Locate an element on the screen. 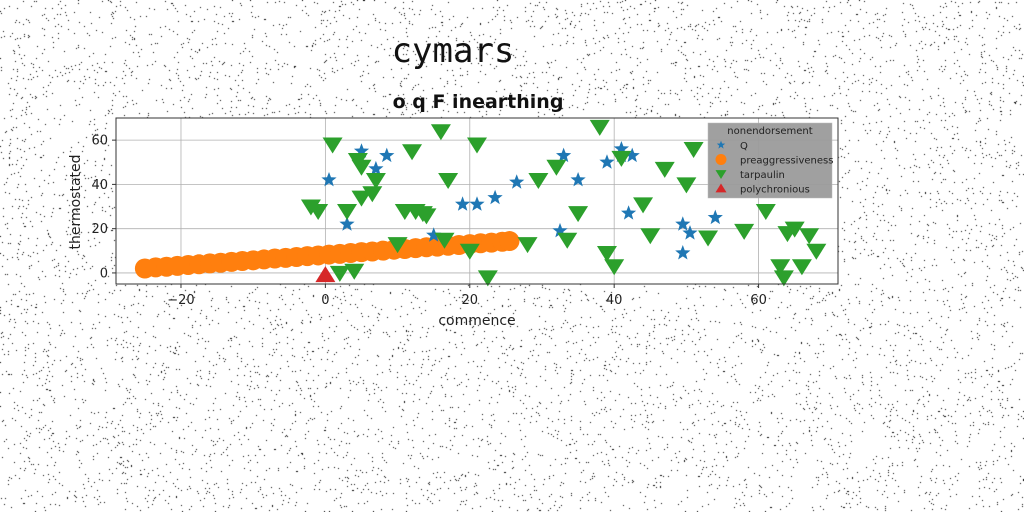  y-tick-label: 60 is located at coordinates (99, 141).